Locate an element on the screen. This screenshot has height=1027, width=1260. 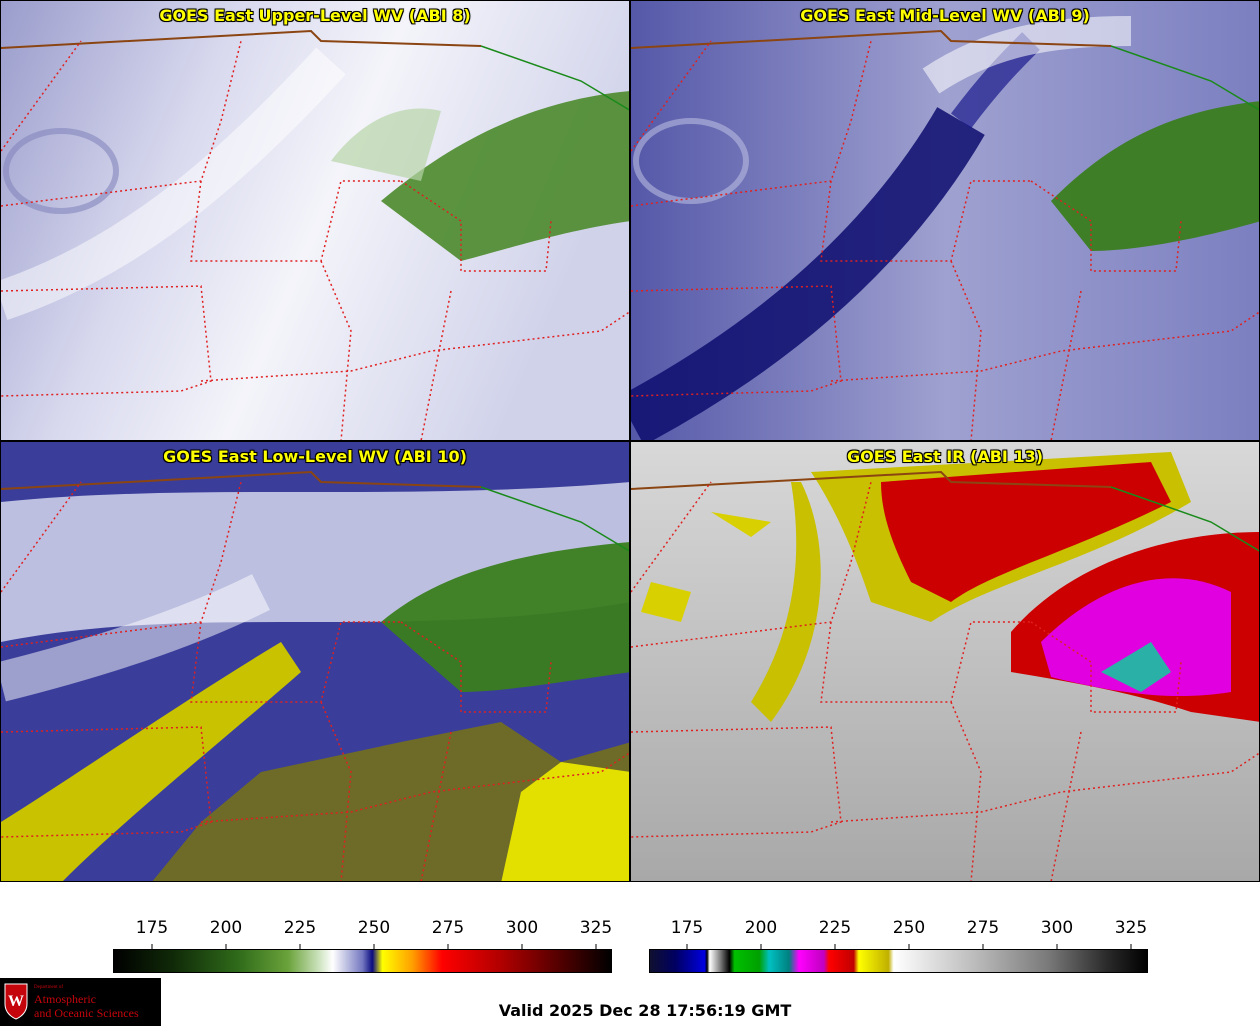
logo-dept-text: Department of is located at coordinates (49, 987).